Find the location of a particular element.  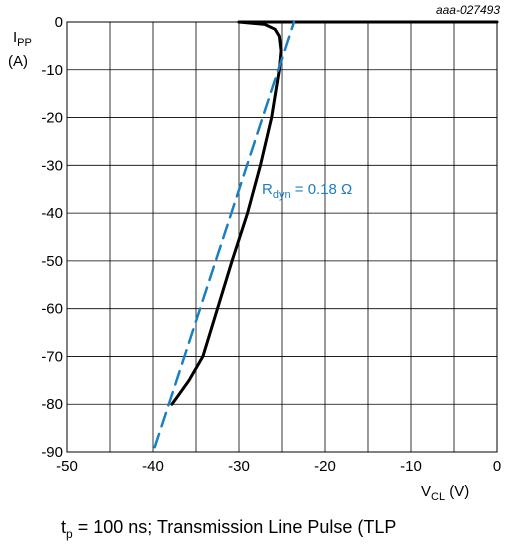

y-tick-label: -90 is located at coordinates (52, 452).